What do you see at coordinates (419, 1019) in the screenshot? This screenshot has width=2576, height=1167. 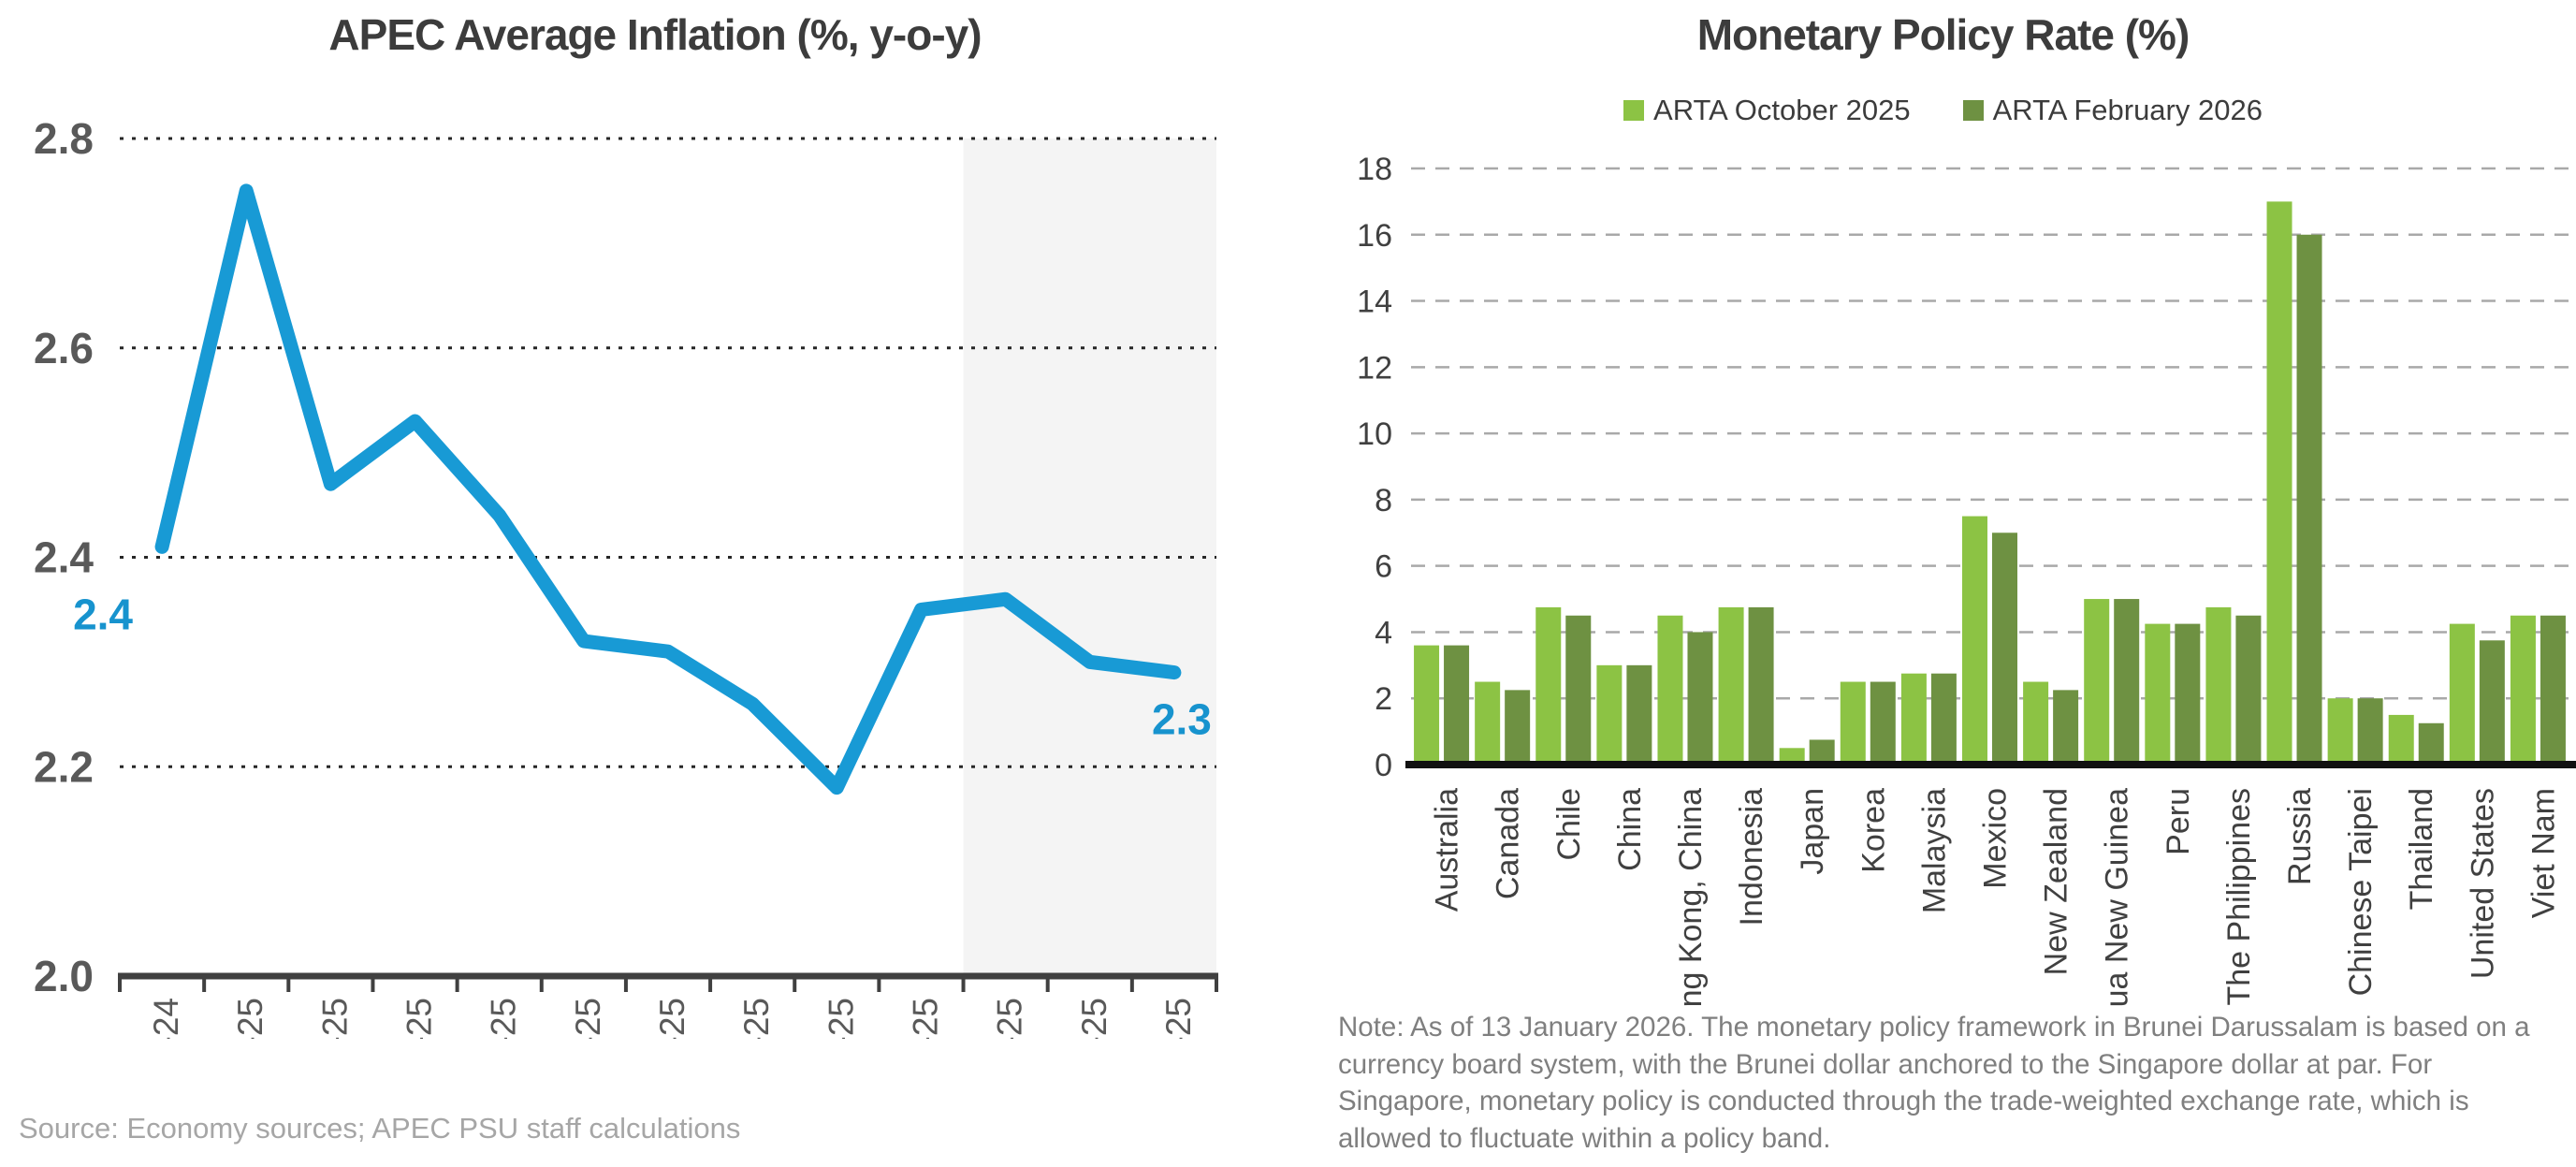 I see `x-label: Mar-25` at bounding box center [419, 1019].